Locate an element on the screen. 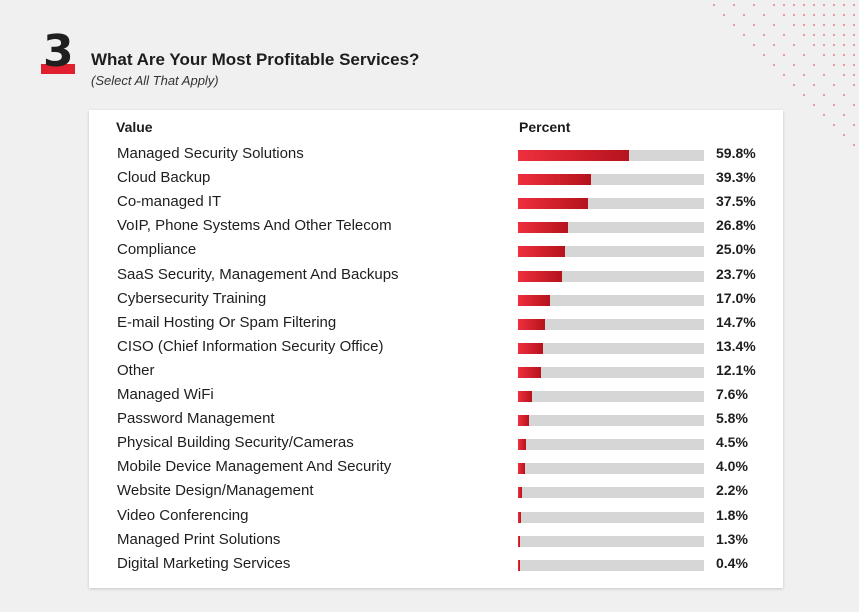 The image size is (859, 612). category-label: VoIP, Phone Systems And Other Telecom is located at coordinates (254, 226).